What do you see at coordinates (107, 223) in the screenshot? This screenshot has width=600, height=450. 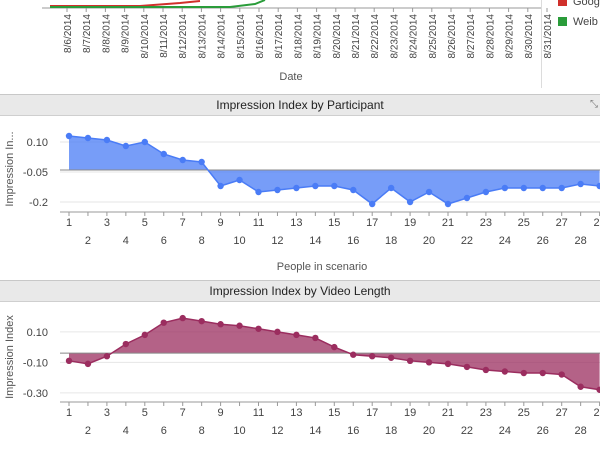 I see `x-tick-label: 3` at bounding box center [107, 223].